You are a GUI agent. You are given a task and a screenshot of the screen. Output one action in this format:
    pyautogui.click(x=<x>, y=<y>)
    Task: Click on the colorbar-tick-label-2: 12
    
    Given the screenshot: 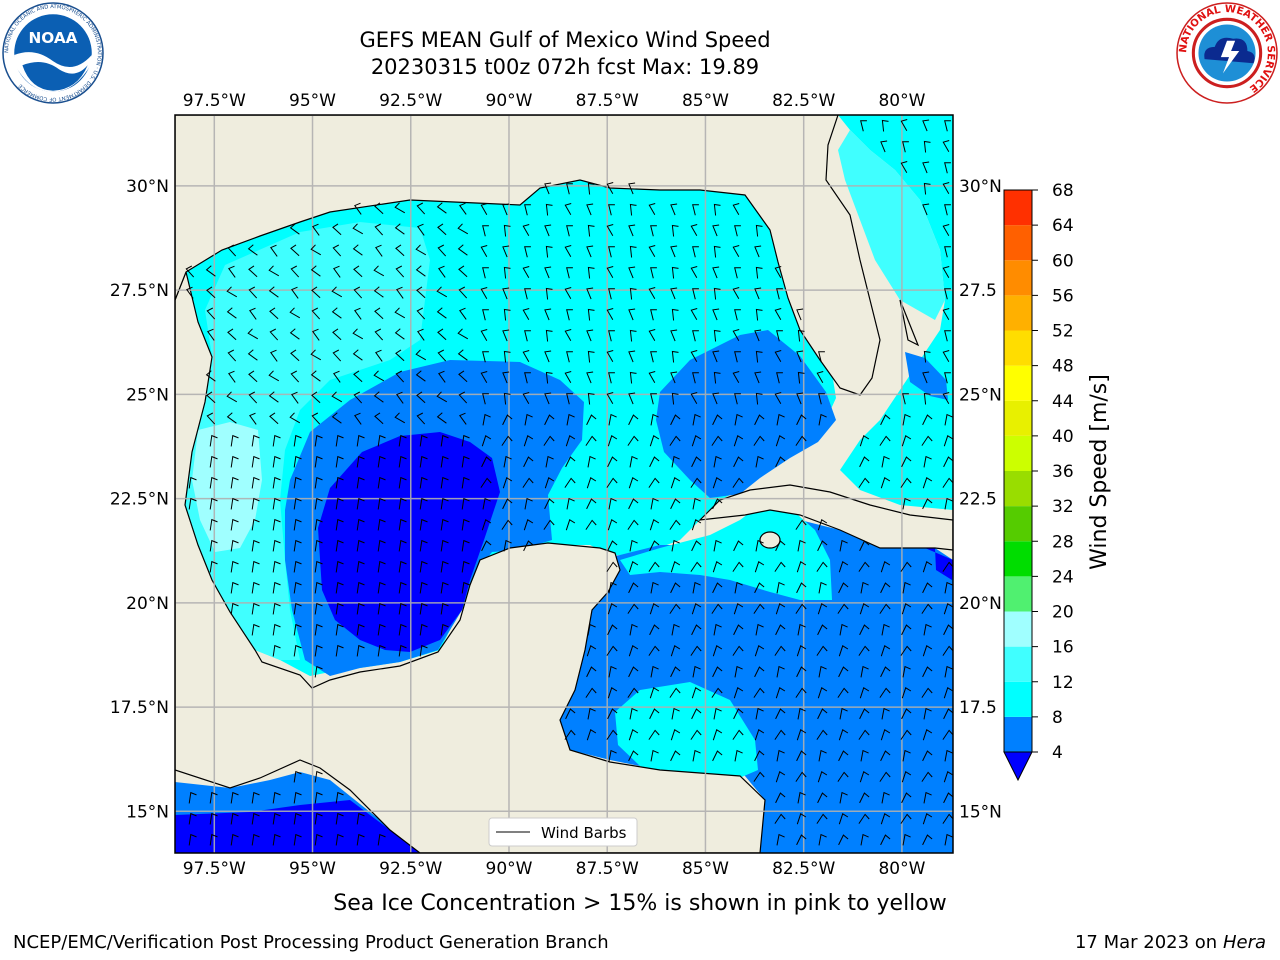 What is the action you would take?
    pyautogui.click(x=1063, y=683)
    